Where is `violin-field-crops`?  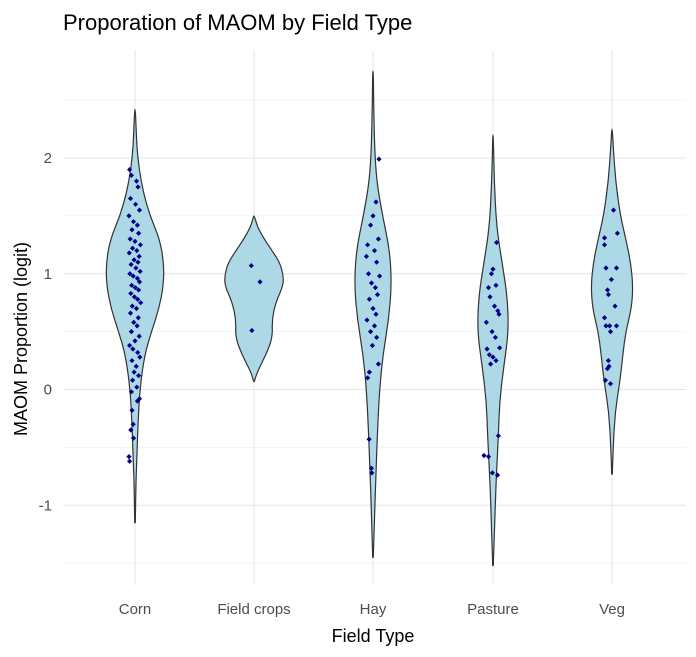
violin-field-crops is located at coordinates (254, 298).